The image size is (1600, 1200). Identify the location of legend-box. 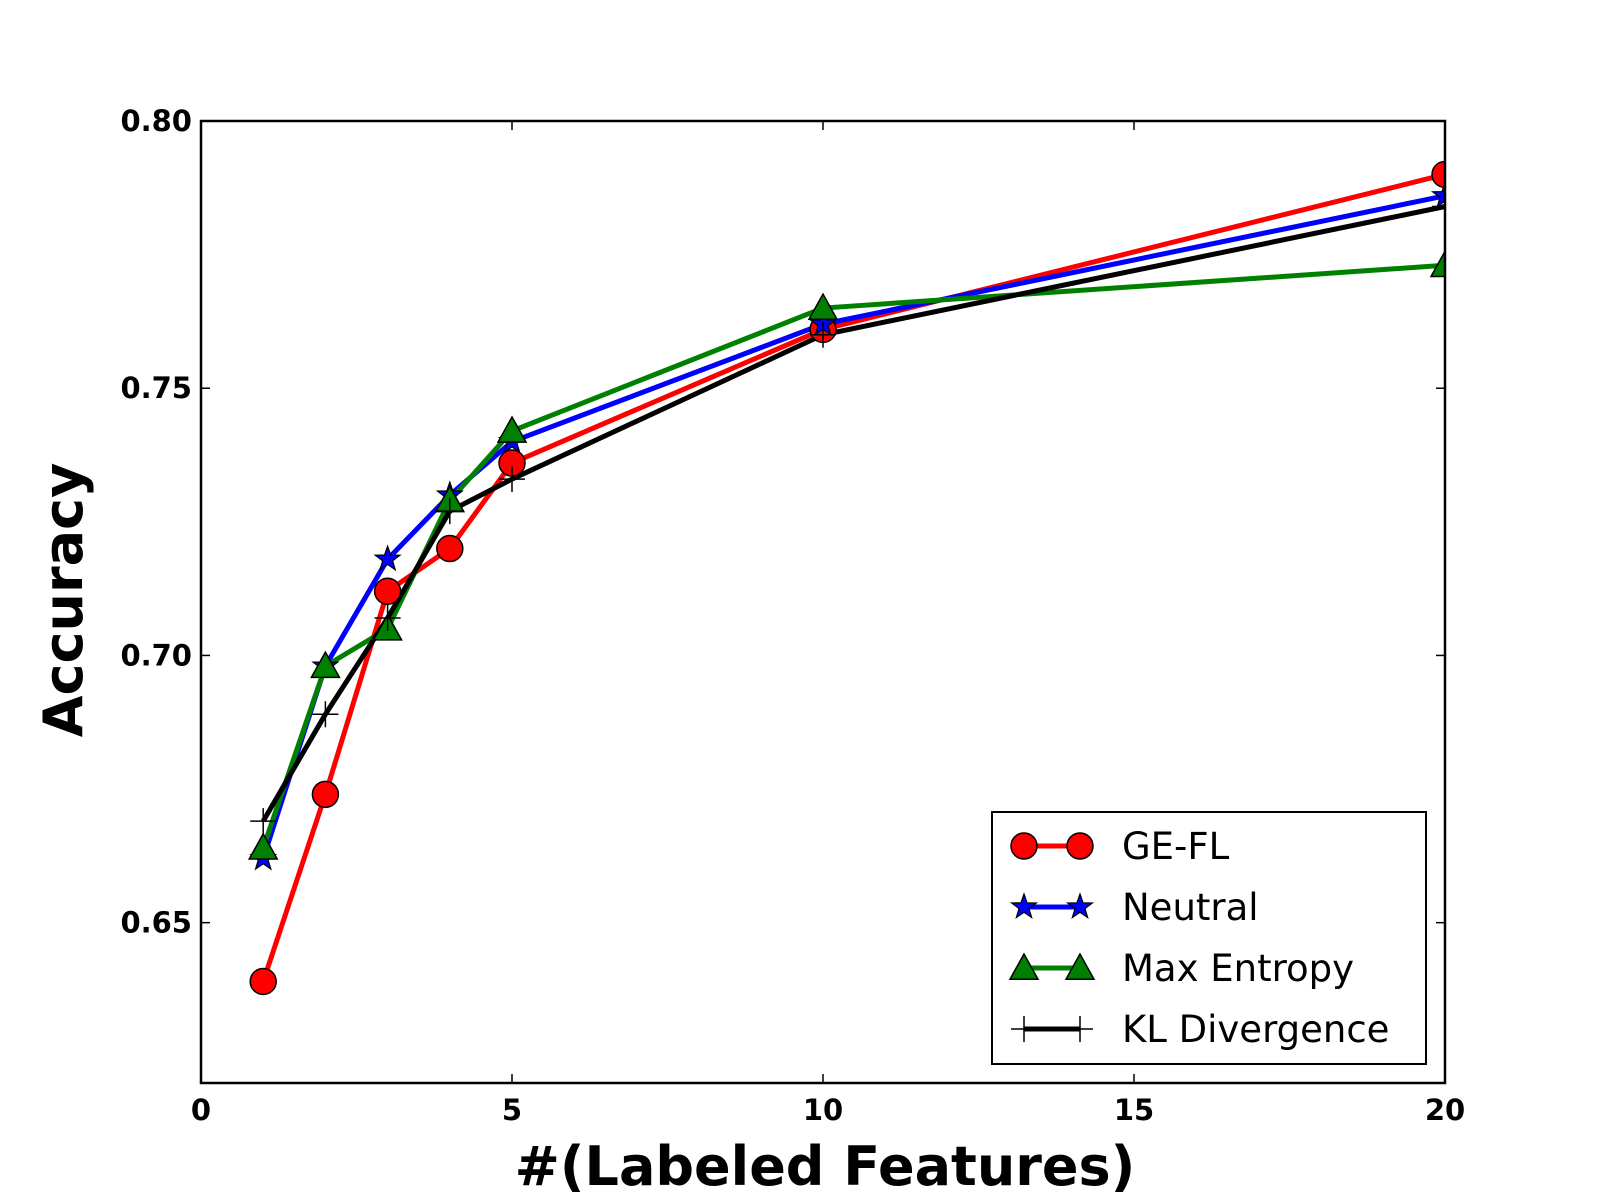
(1209, 938).